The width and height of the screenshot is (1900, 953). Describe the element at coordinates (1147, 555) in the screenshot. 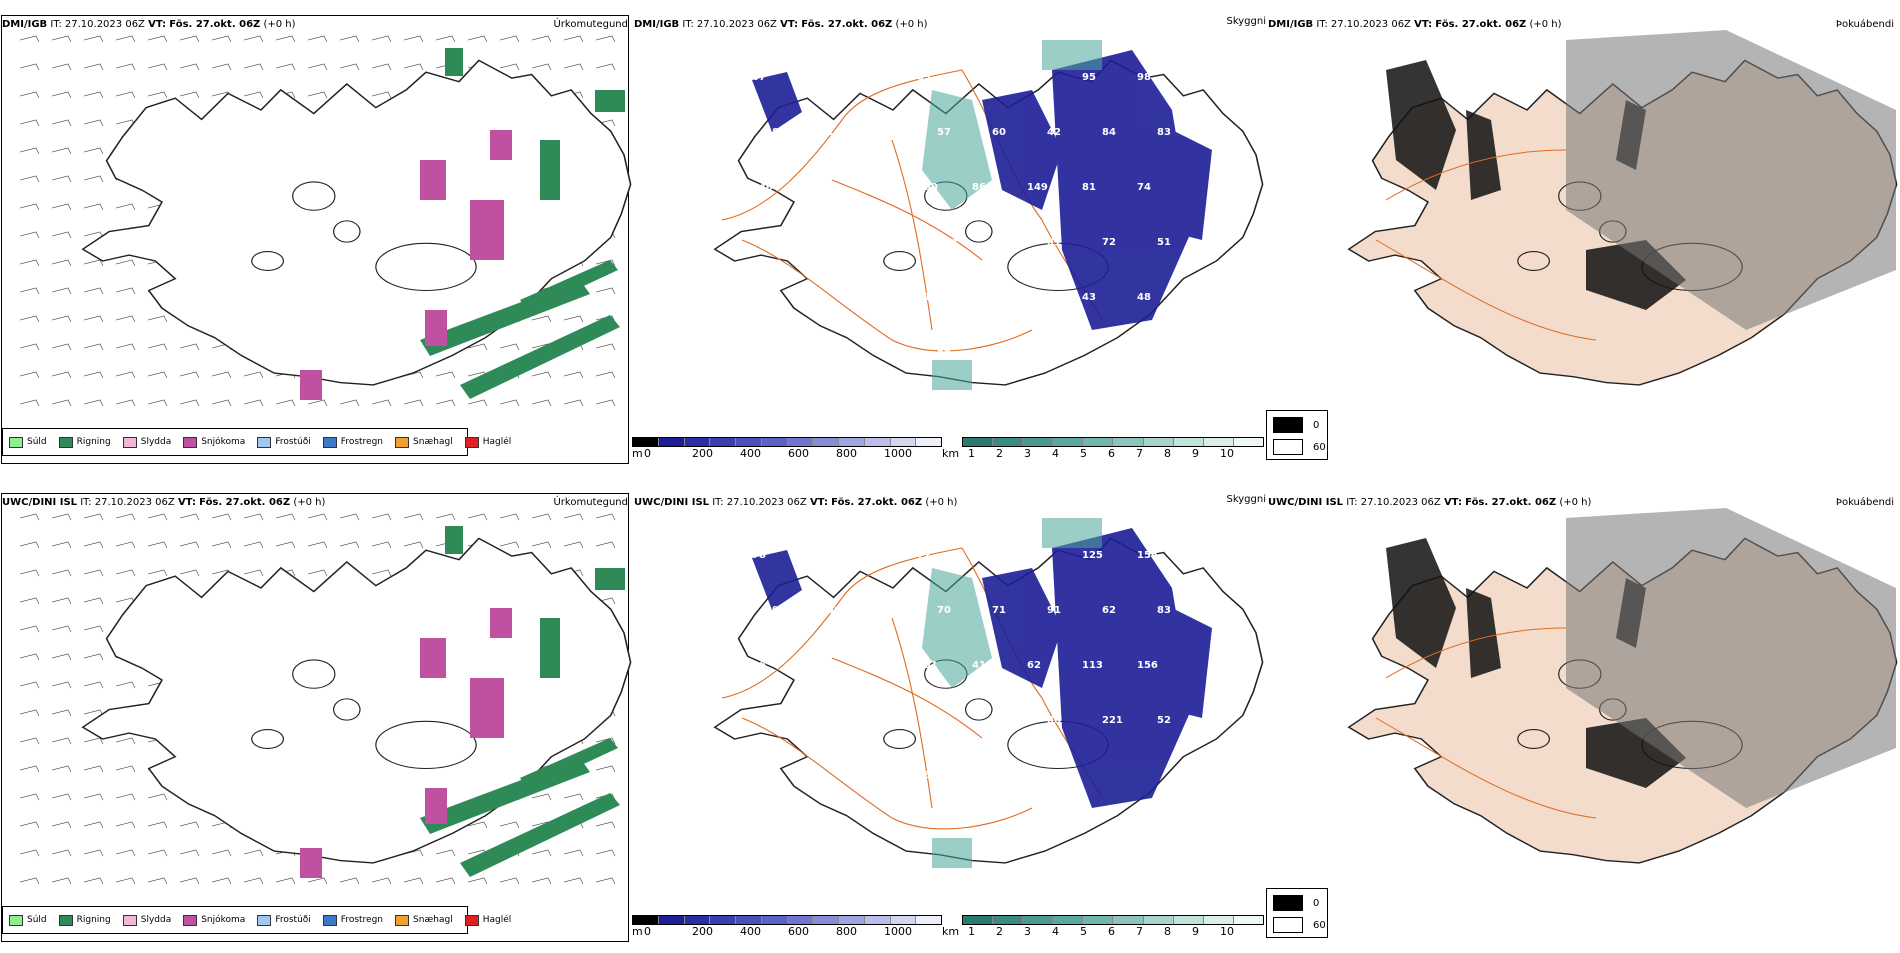

I see `cloudbase-label: 156` at that location.